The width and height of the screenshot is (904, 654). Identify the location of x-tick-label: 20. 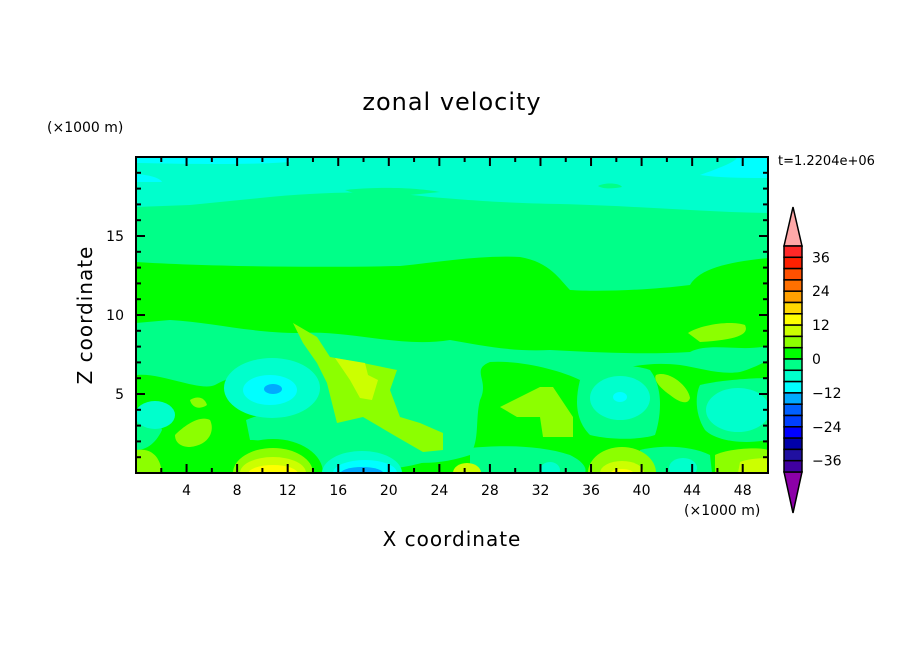
(389, 491).